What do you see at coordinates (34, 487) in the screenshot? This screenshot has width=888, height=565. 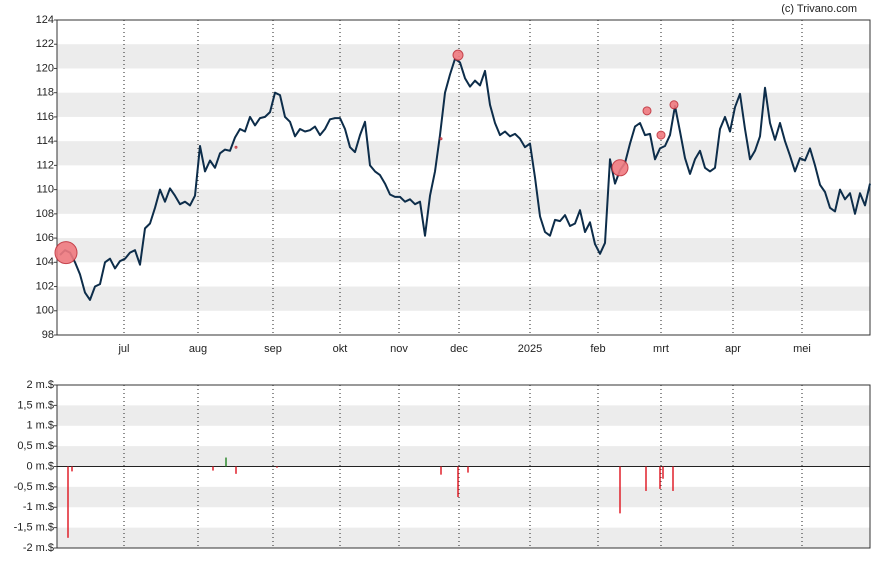 I see `y-tick-label: -0,5 m.$` at bounding box center [34, 487].